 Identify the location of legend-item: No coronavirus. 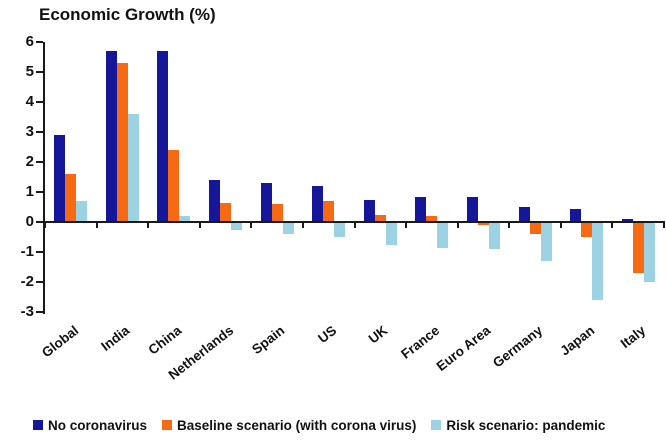
(90, 425).